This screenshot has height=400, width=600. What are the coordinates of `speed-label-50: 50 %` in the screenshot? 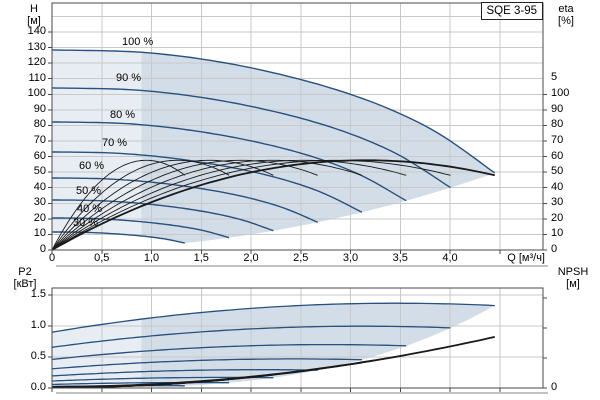 It's located at (89, 191).